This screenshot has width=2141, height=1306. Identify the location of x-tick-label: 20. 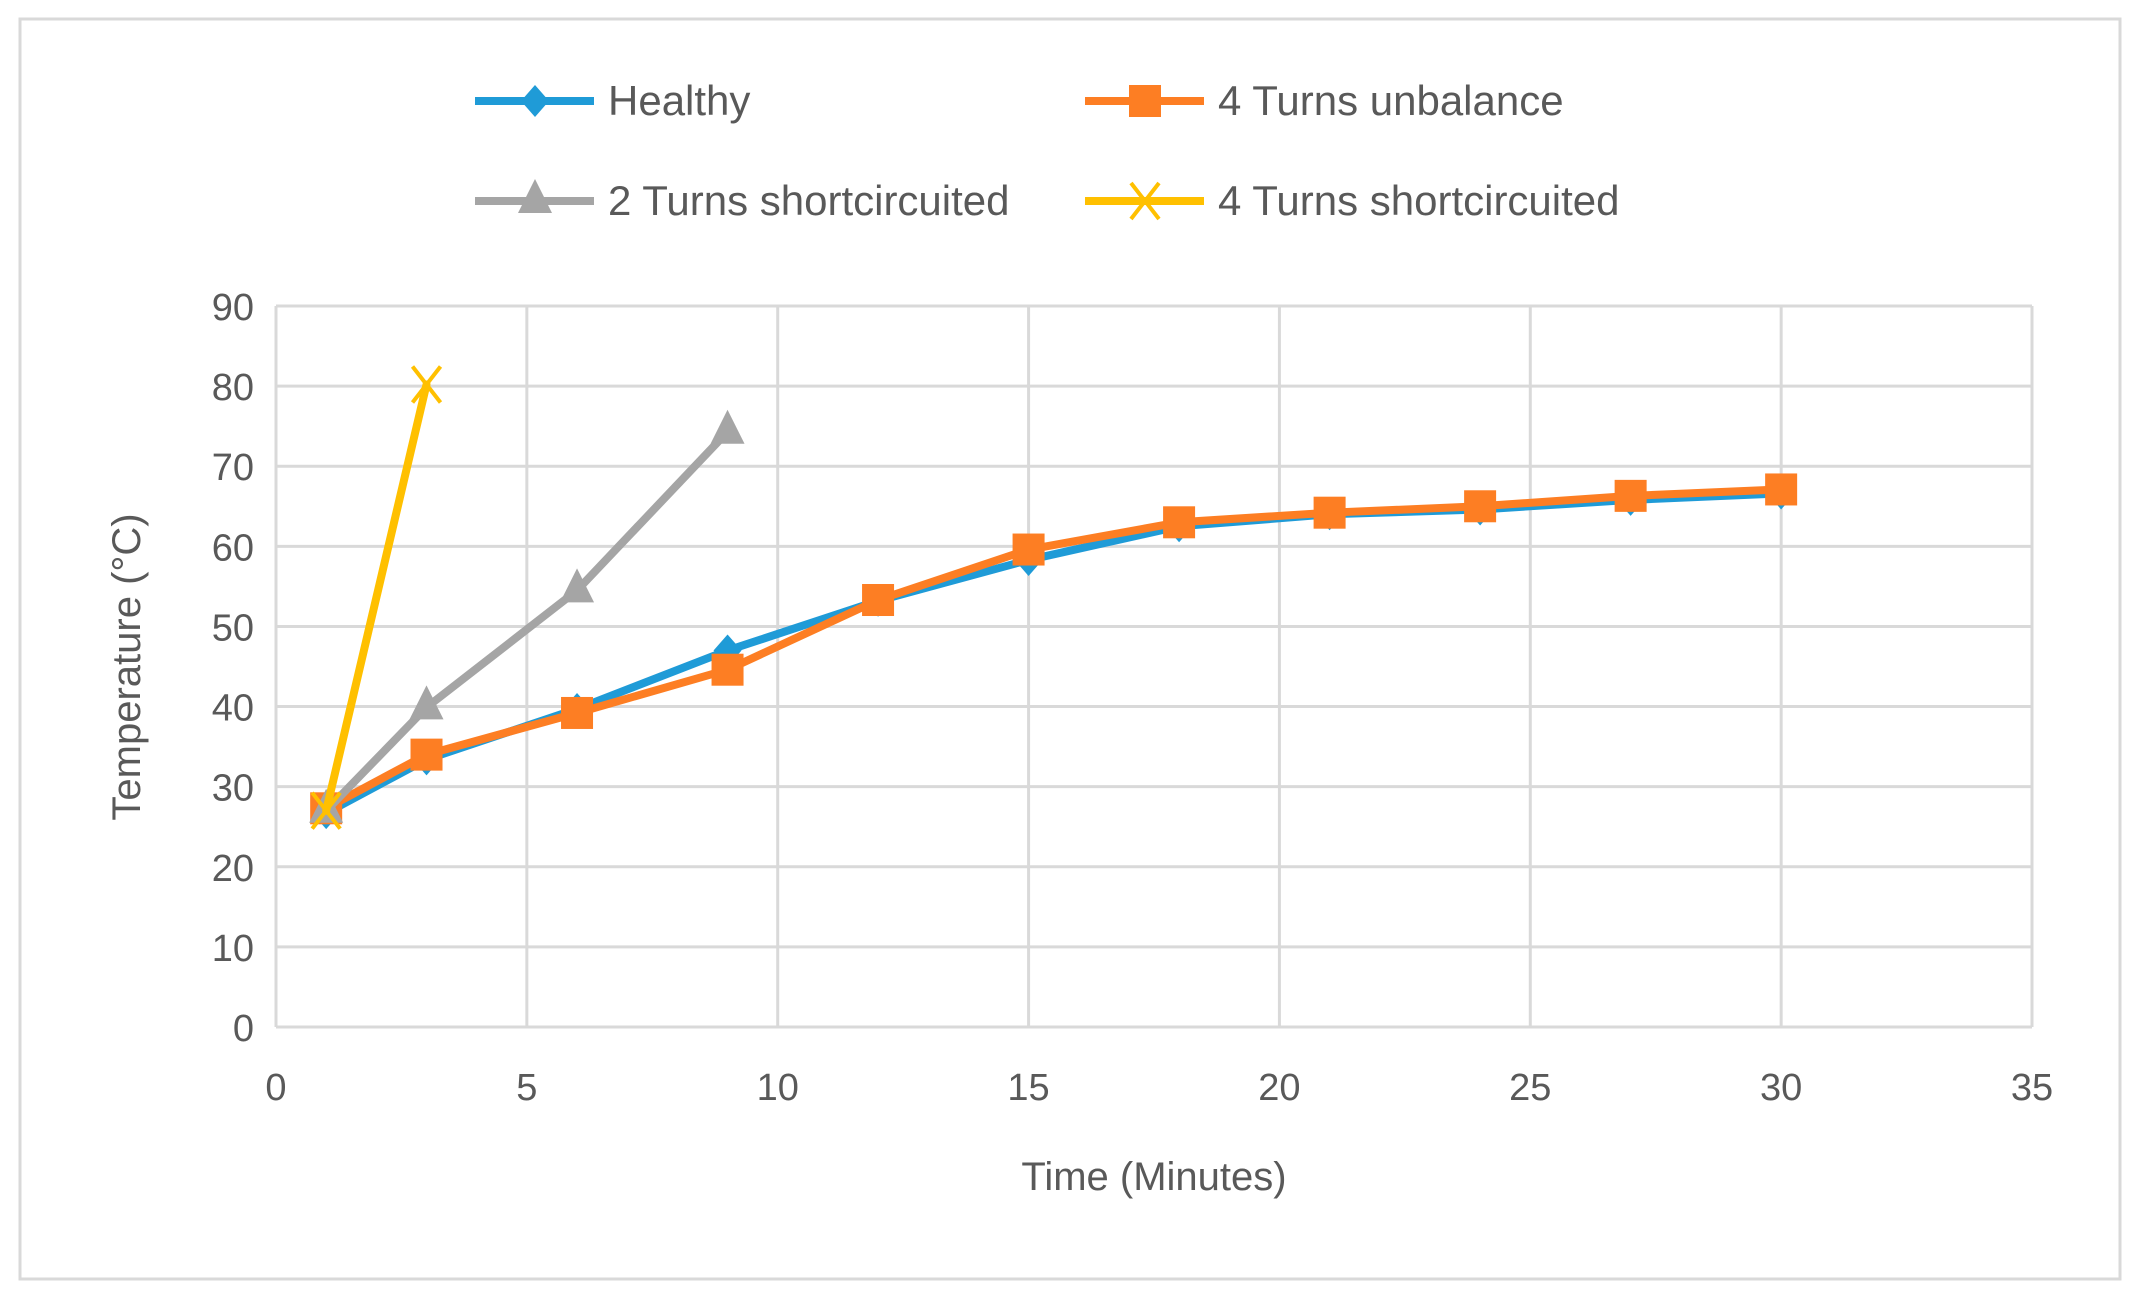
(1279, 1088).